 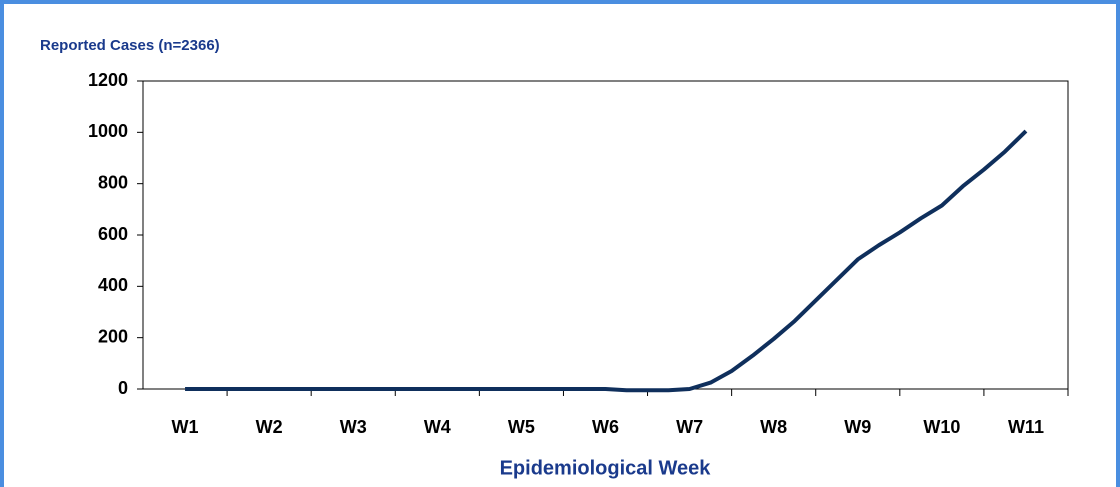 I want to click on y-tick-label: 1000, so click(x=108, y=131).